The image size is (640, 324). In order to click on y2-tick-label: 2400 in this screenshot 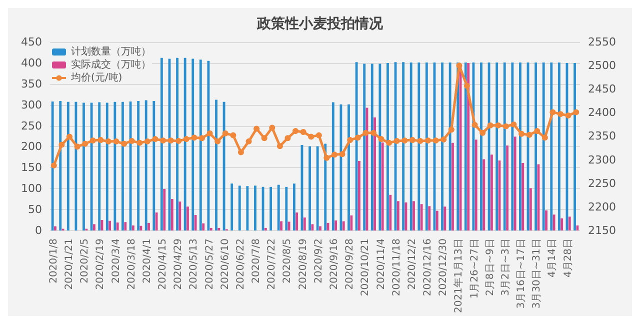, I will do `click(602, 113)`.